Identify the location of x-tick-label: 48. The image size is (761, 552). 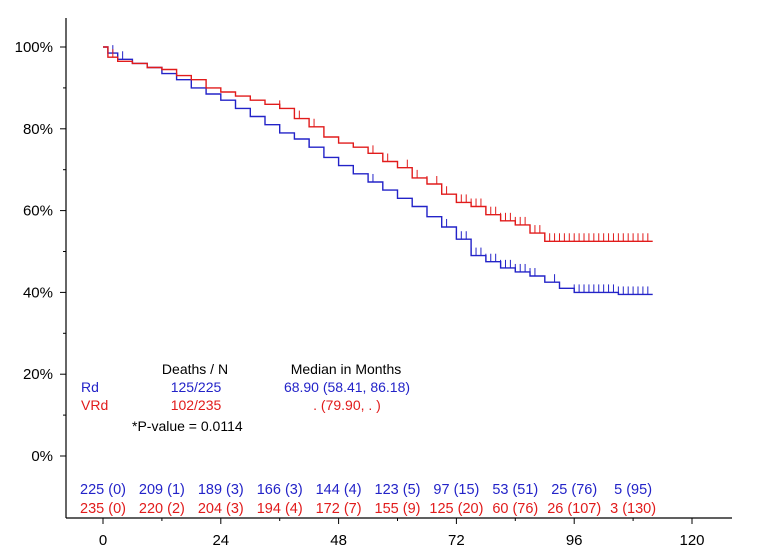
(338, 540).